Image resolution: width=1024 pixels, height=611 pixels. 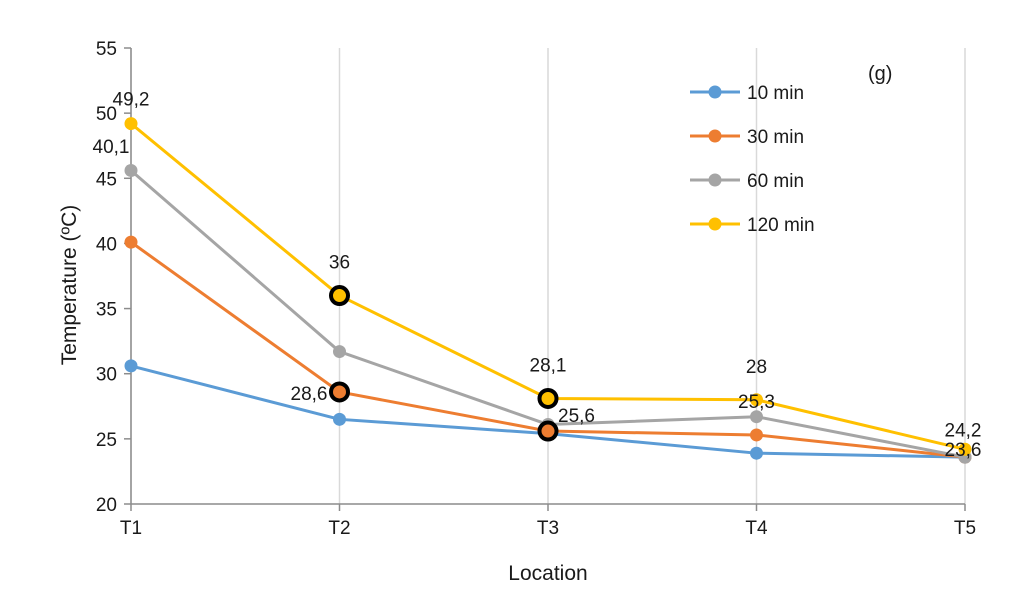 What do you see at coordinates (106, 310) in the screenshot?
I see `y-tick-label: 35` at bounding box center [106, 310].